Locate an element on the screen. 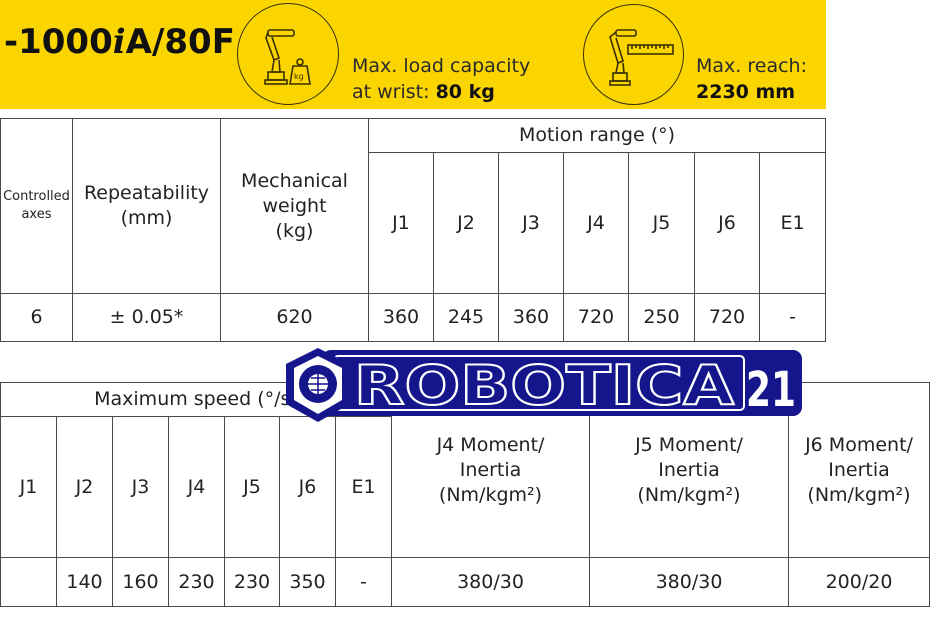 The height and width of the screenshot is (620, 930). watermark-number: 21 is located at coordinates (771, 390).